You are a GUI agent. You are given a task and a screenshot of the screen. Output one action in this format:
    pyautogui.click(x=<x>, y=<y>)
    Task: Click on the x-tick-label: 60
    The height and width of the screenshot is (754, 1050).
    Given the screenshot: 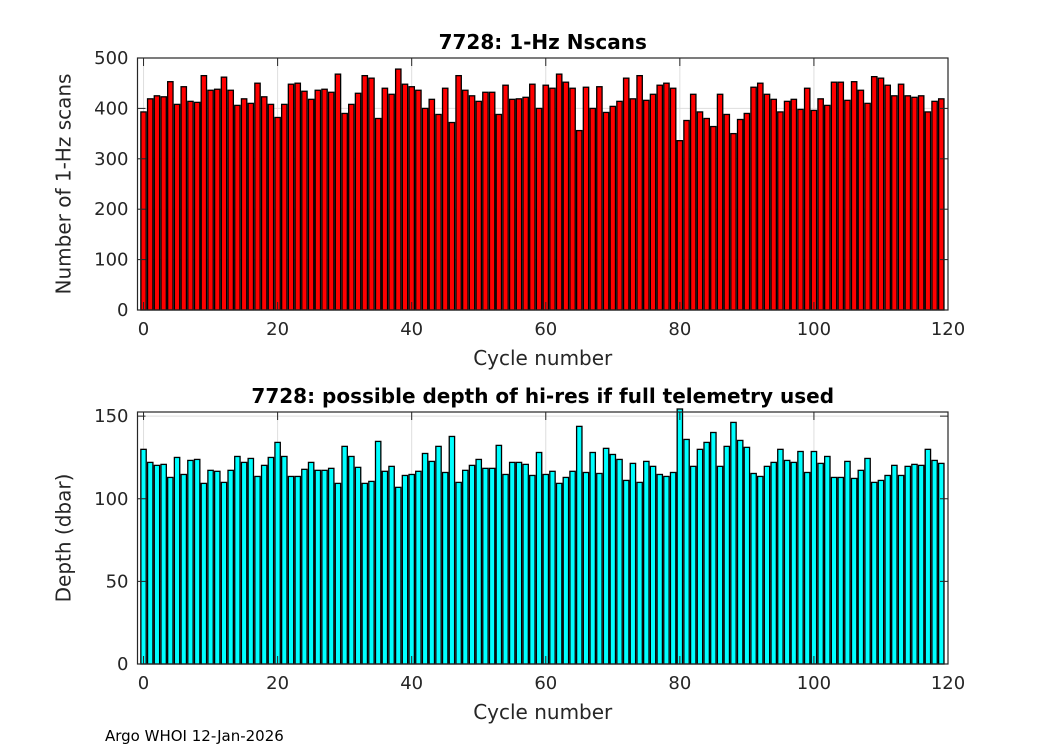 What is the action you would take?
    pyautogui.click(x=545, y=683)
    